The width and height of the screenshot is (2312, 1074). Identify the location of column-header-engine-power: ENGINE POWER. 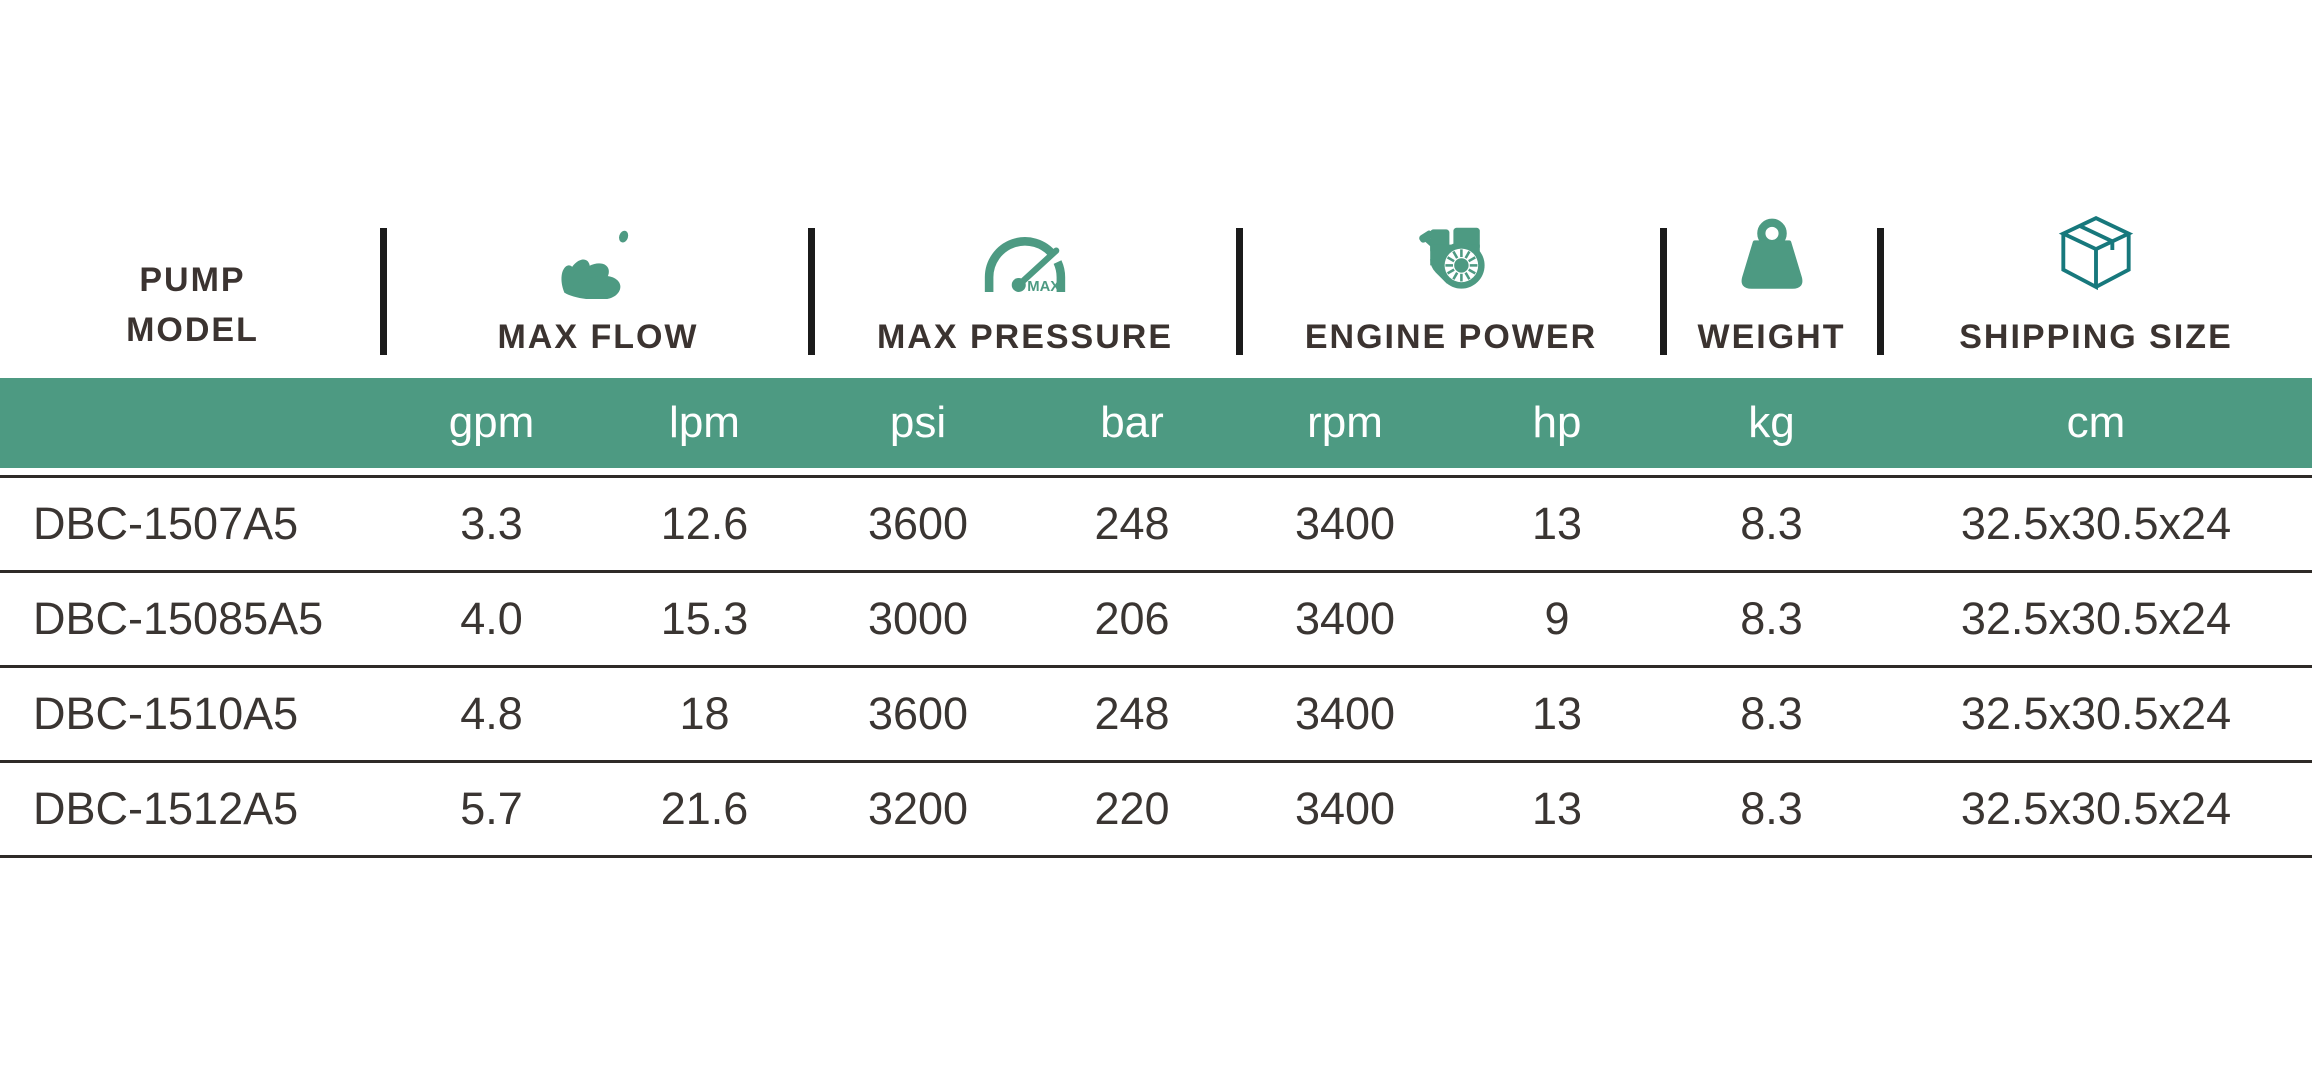
(1451, 259).